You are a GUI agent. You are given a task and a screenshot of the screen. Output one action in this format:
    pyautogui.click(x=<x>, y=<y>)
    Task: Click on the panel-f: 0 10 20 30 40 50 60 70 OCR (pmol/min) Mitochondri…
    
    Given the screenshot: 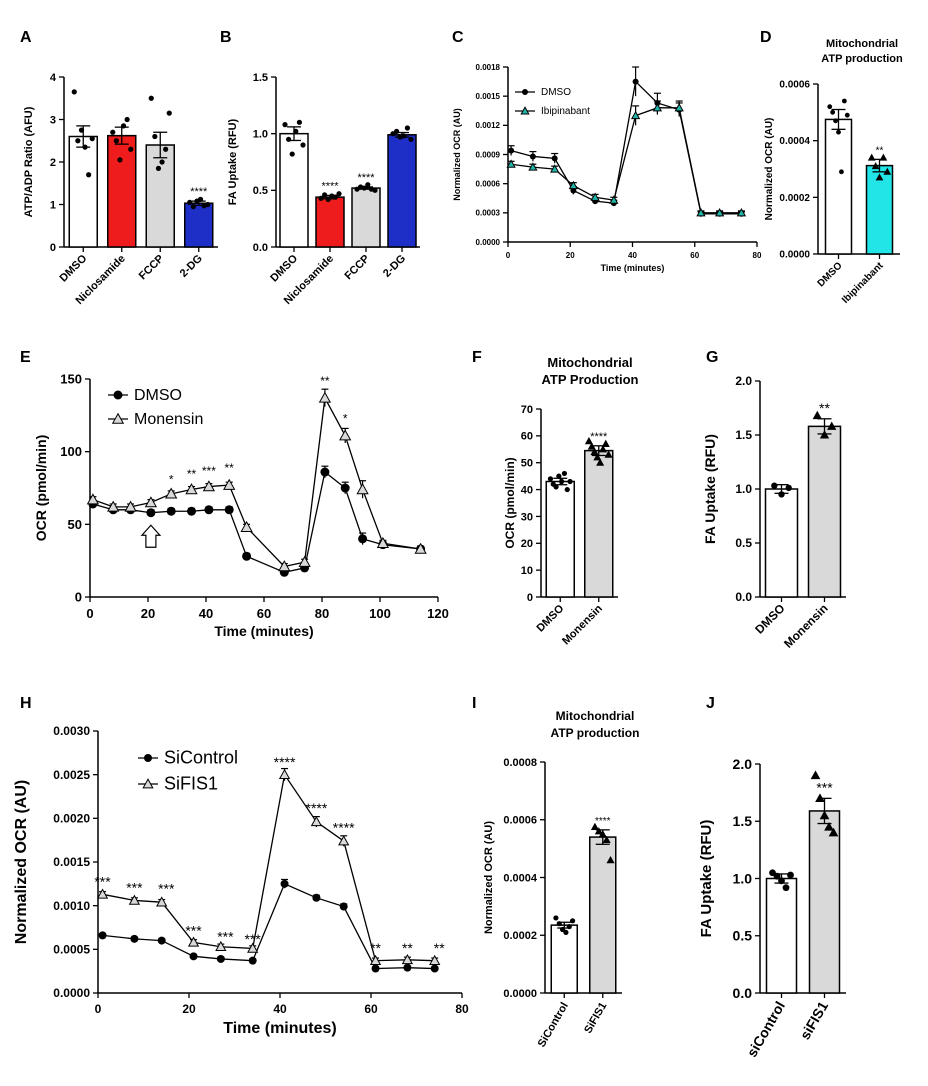 What is the action you would take?
    pyautogui.click(x=571, y=501)
    